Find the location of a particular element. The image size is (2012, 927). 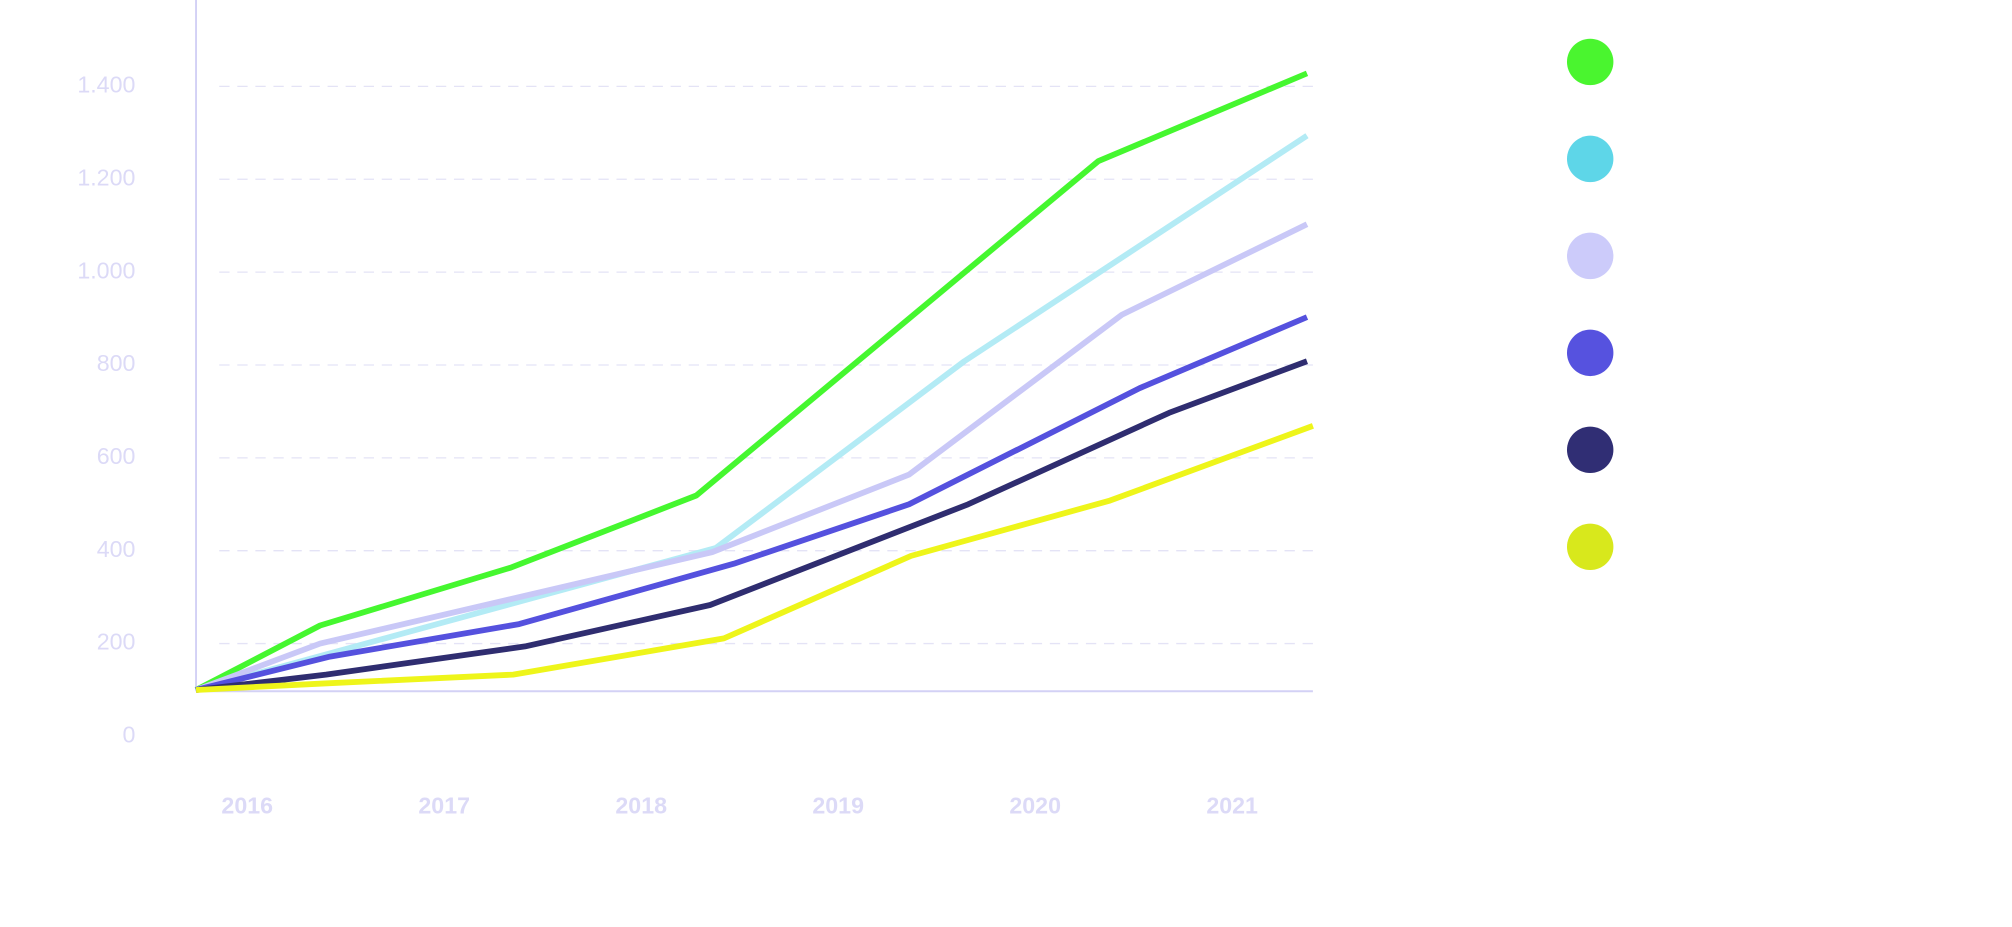

y-tick-label: 1.200 is located at coordinates (106, 177).